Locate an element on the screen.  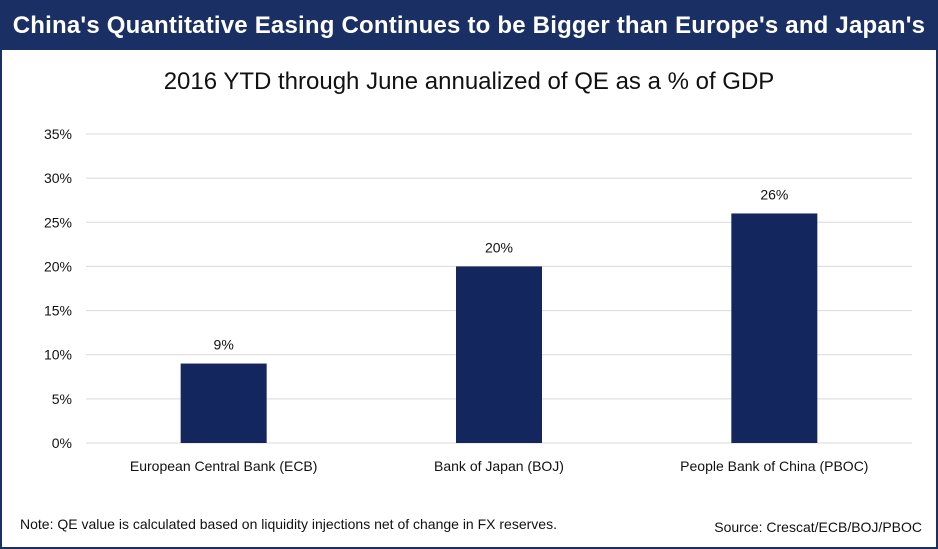
y-tick-label: 5% is located at coordinates (62, 399).